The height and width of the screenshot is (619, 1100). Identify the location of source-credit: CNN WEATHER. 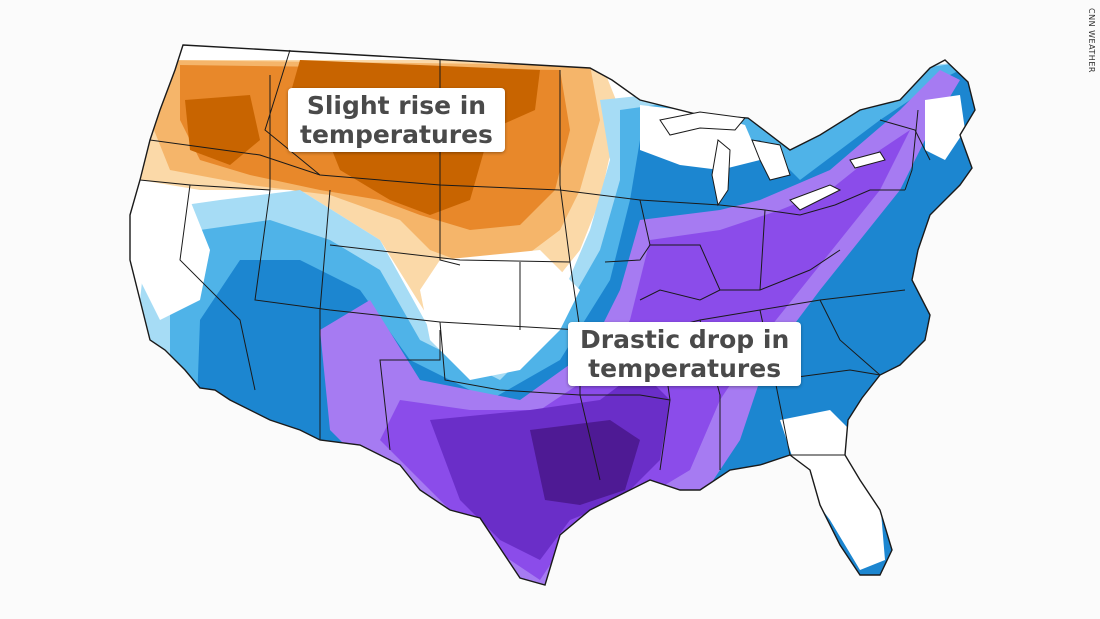
(1091, 40).